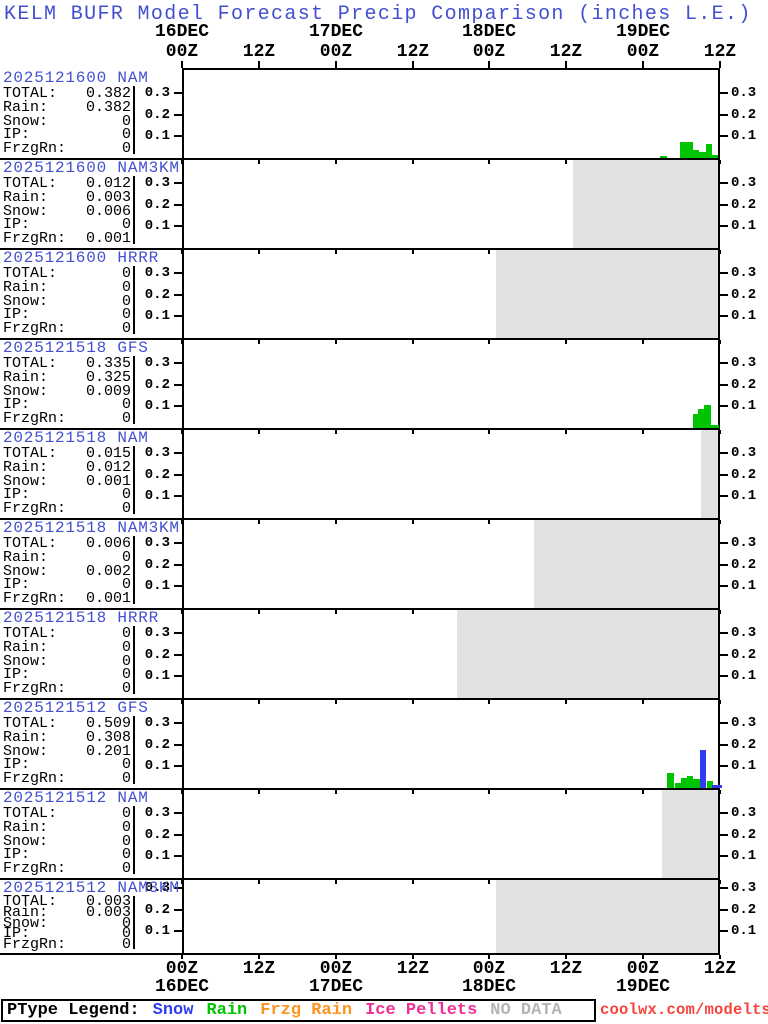 The height and width of the screenshot is (1024, 768). I want to click on no-data-region, so click(645, 204).